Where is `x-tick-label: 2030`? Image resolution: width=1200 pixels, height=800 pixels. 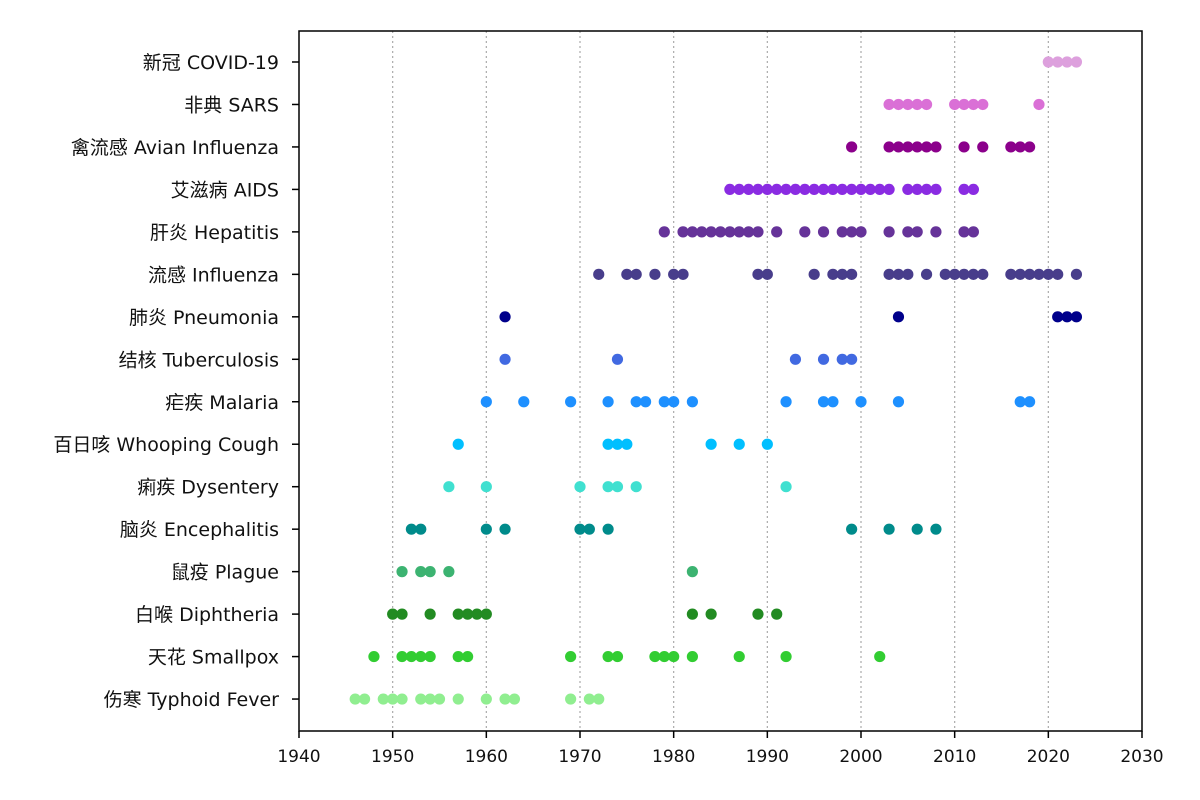 x-tick-label: 2030 is located at coordinates (1141, 757).